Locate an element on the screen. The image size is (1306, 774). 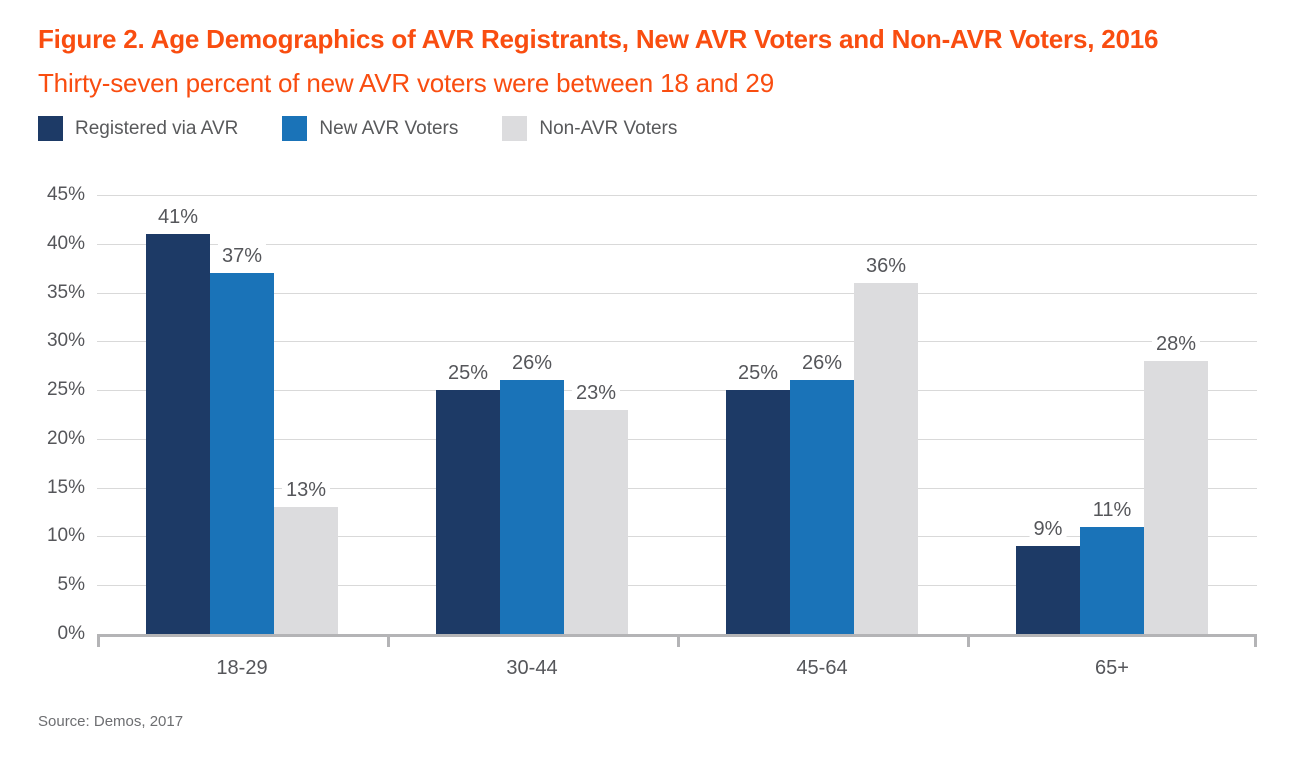
legend-item: New AVR Voters is located at coordinates (370, 128).